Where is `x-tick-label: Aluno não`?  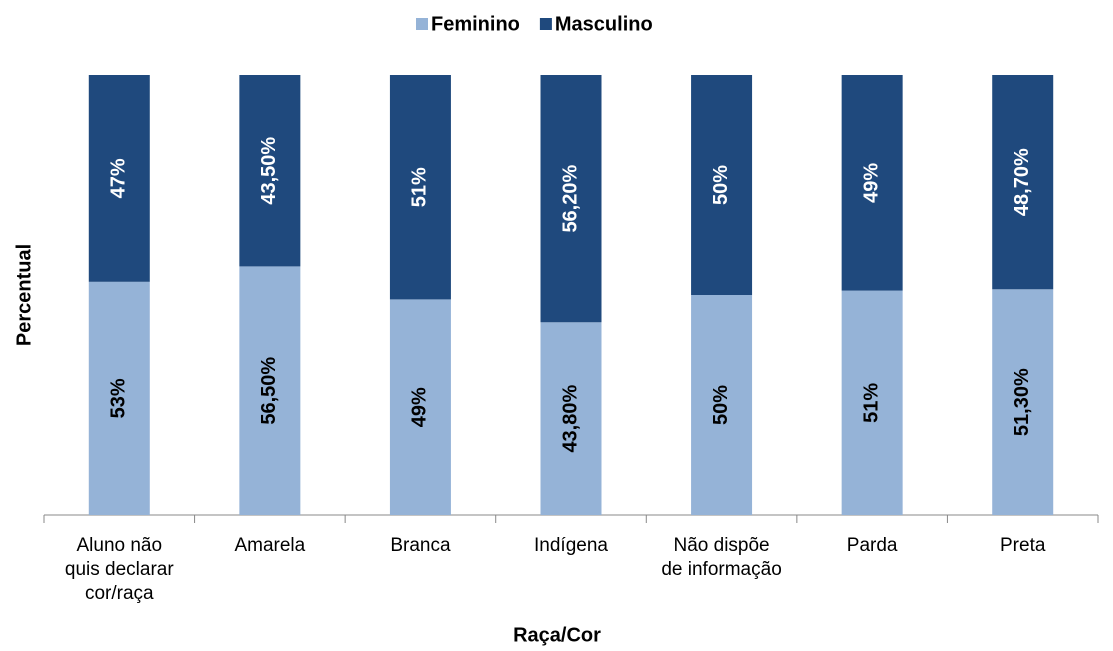 x-tick-label: Aluno não is located at coordinates (119, 545).